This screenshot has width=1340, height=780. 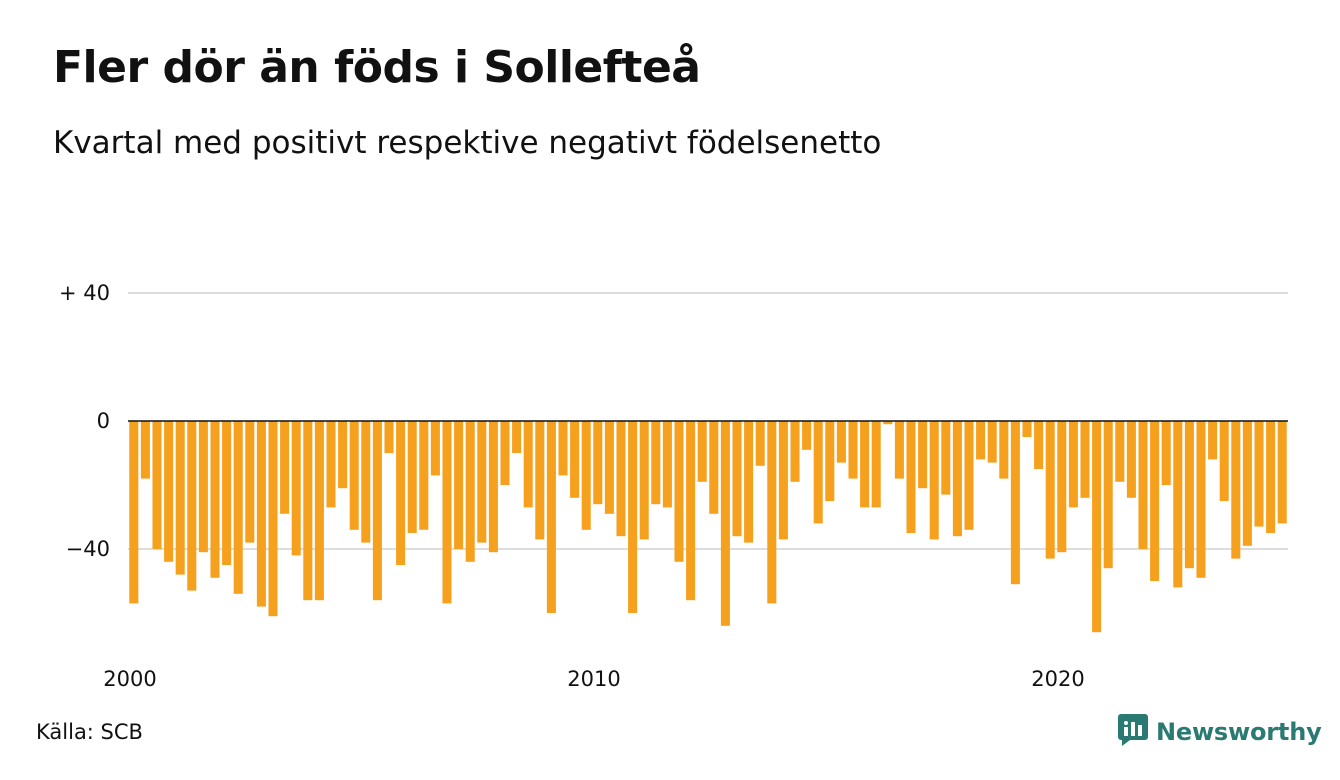 What do you see at coordinates (129, 679) in the screenshot?
I see `x-tick-label: 2000` at bounding box center [129, 679].